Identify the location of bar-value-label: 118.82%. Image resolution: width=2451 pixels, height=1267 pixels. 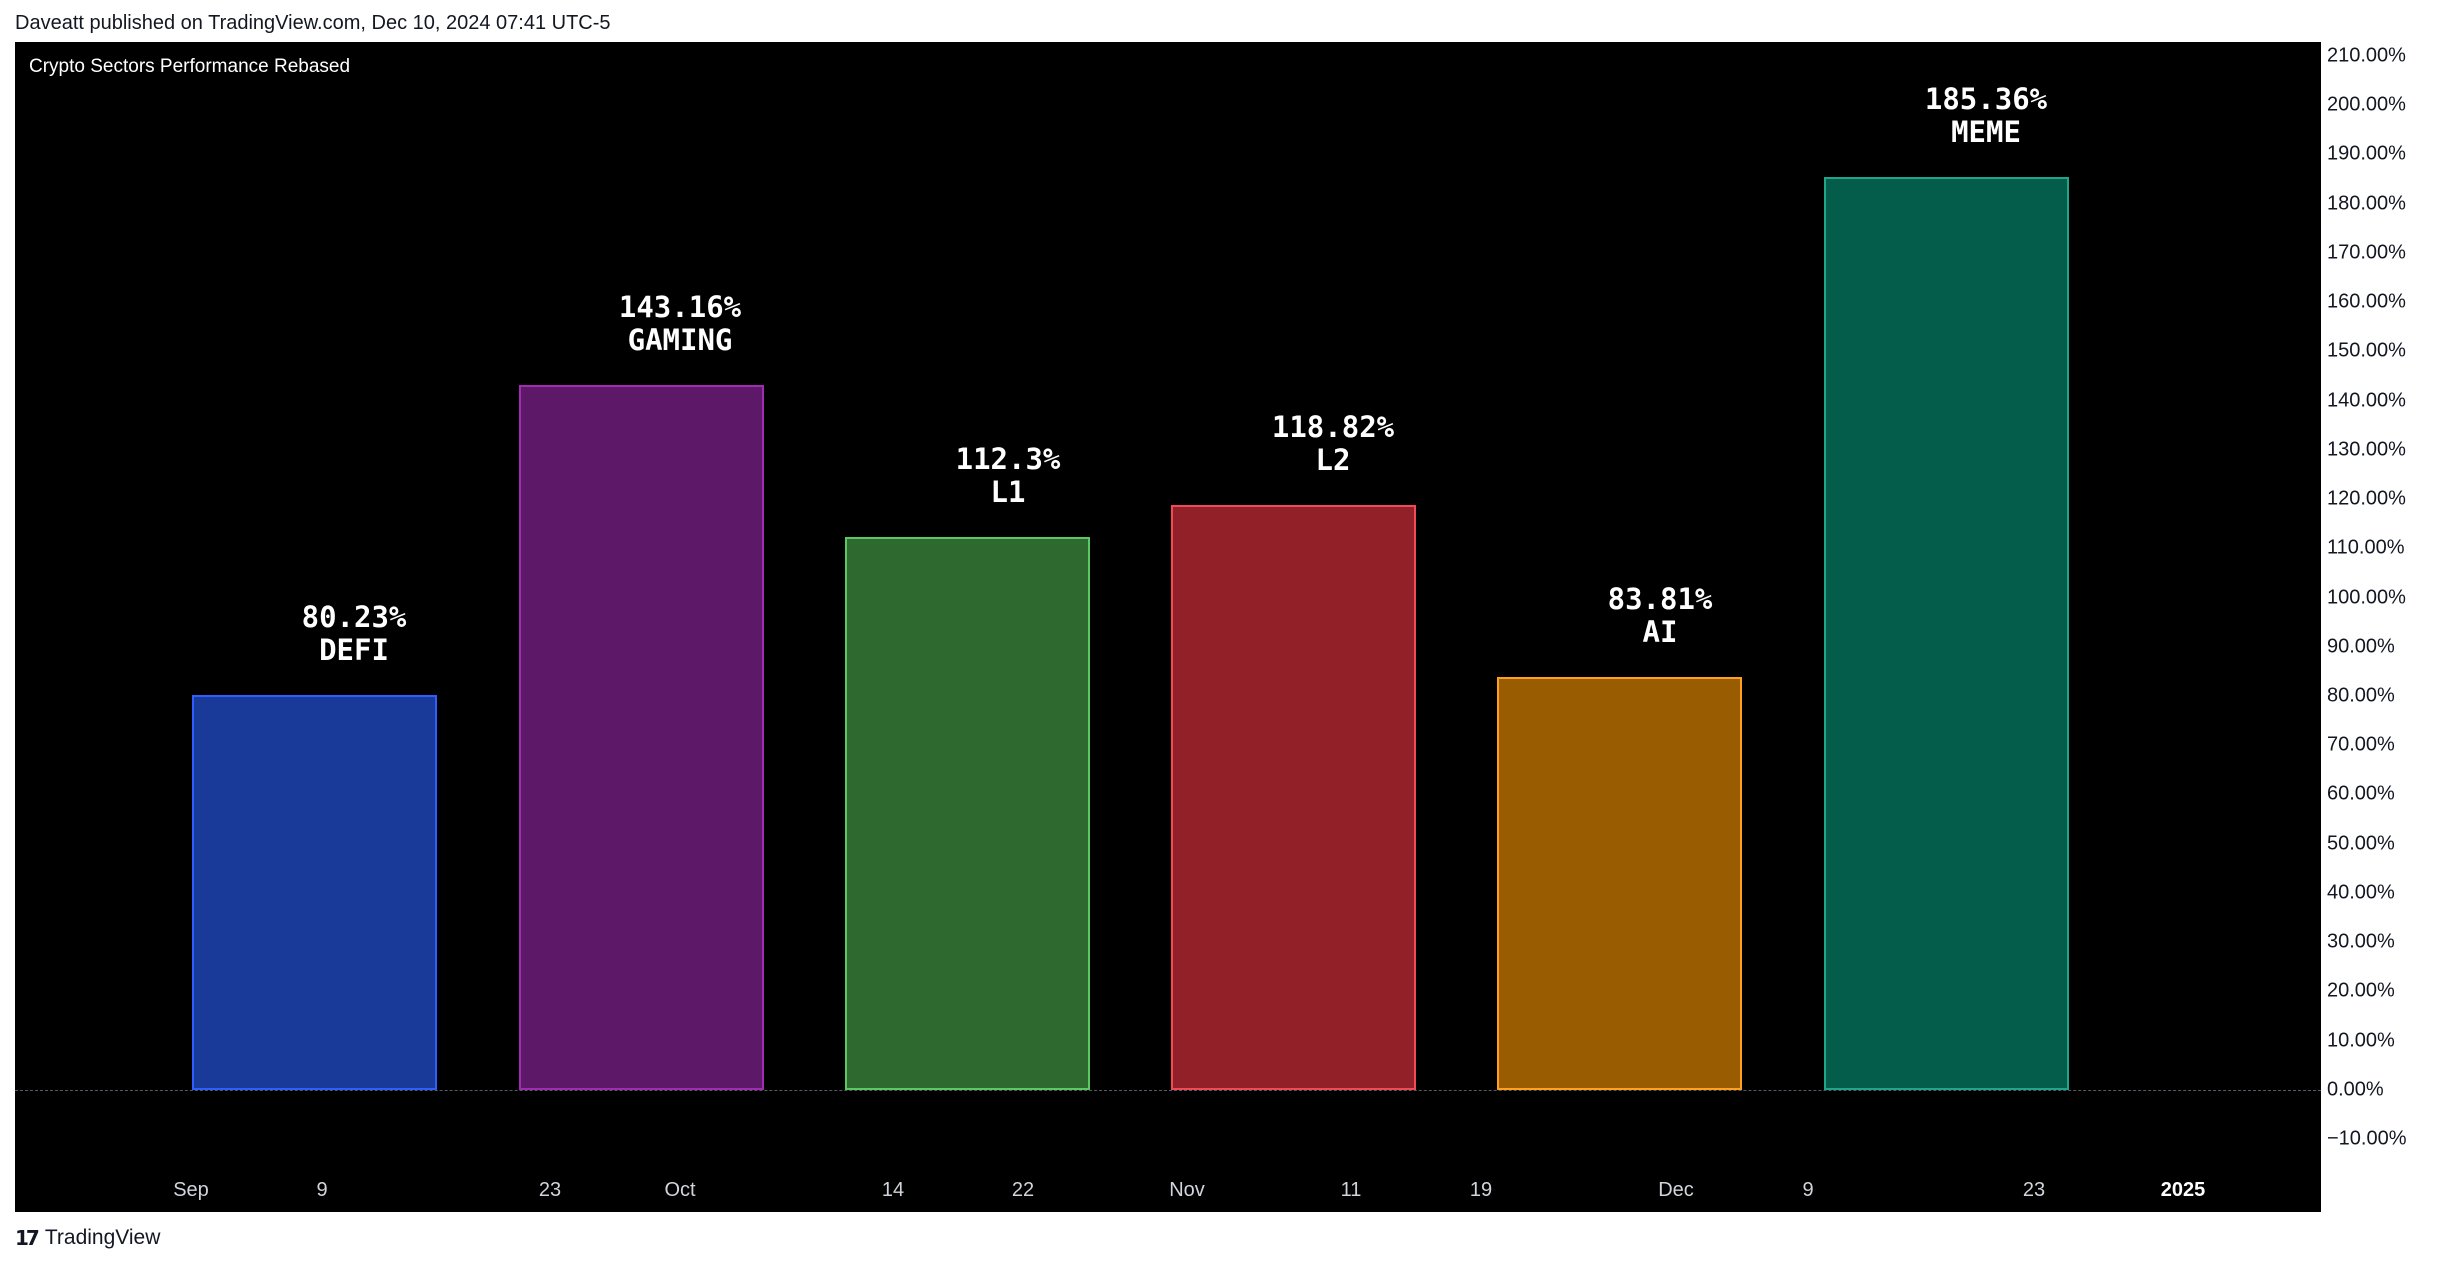
(1333, 426).